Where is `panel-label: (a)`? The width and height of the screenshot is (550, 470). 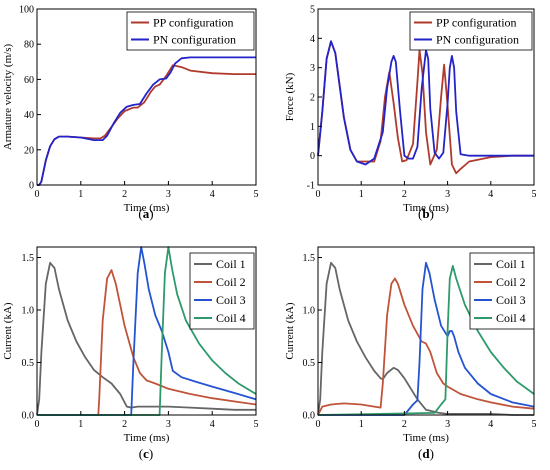
panel-label: (a) is located at coordinates (145, 213).